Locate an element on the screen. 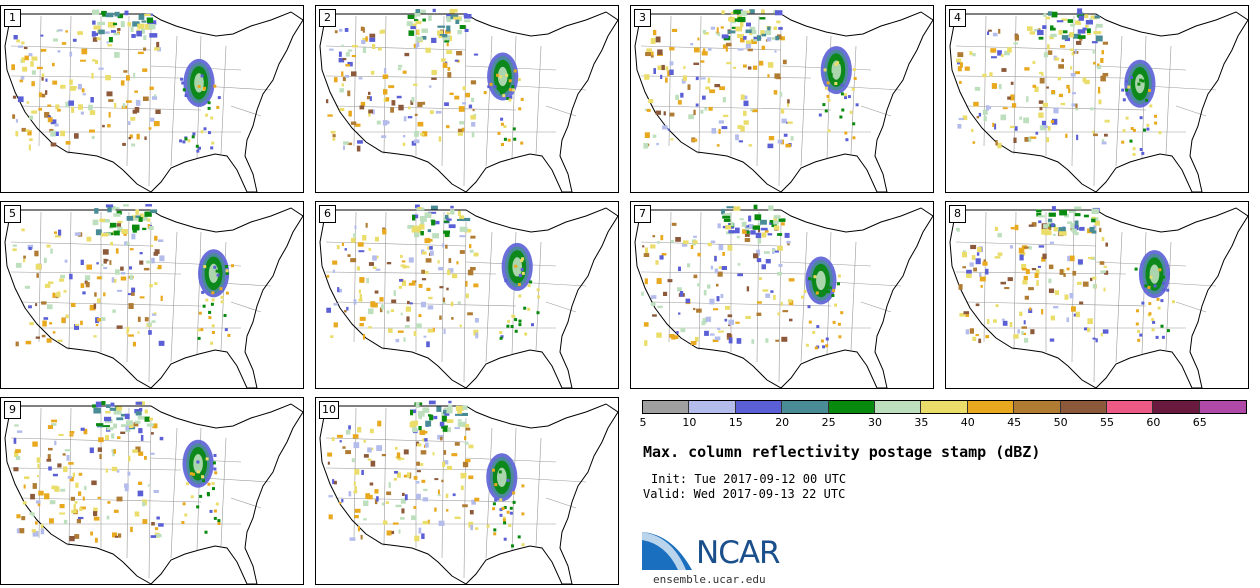 This screenshot has height=588, width=1260. storm-system is located at coordinates (821, 280).